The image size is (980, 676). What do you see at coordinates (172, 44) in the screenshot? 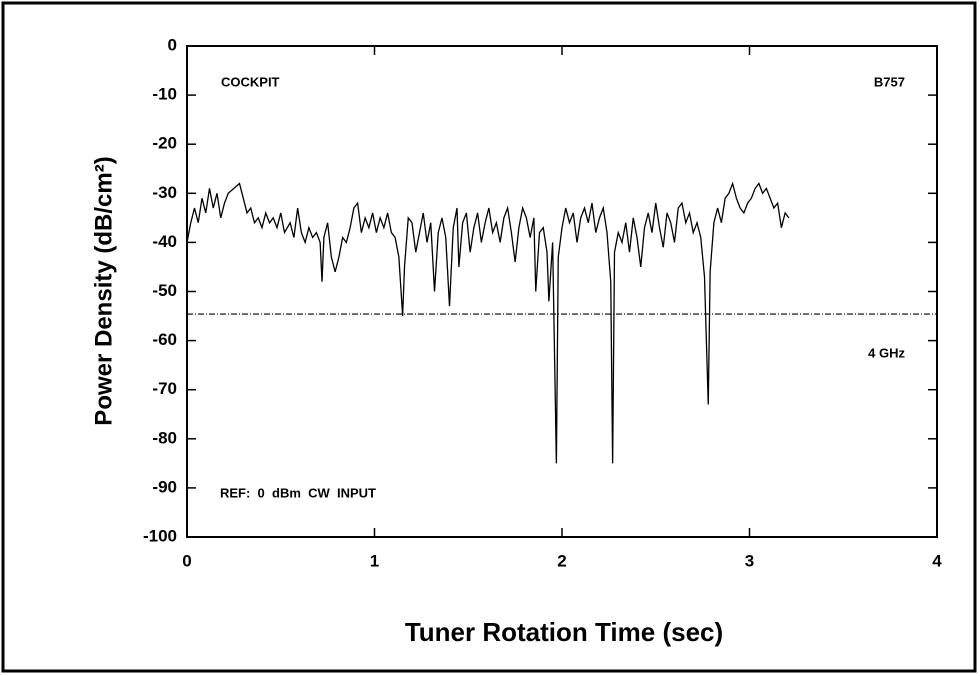
I see `y-tick-label: 0` at bounding box center [172, 44].